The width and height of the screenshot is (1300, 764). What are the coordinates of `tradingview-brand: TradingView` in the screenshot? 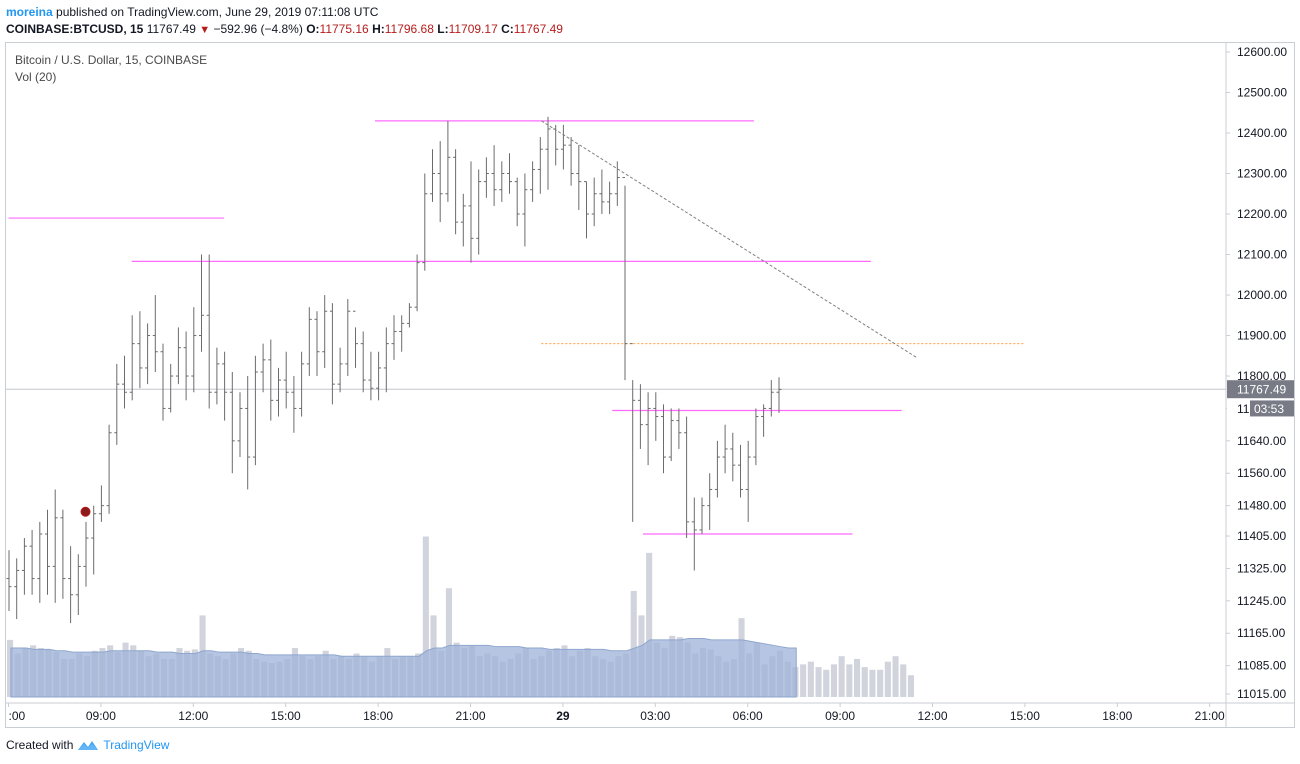 It's located at (136, 745).